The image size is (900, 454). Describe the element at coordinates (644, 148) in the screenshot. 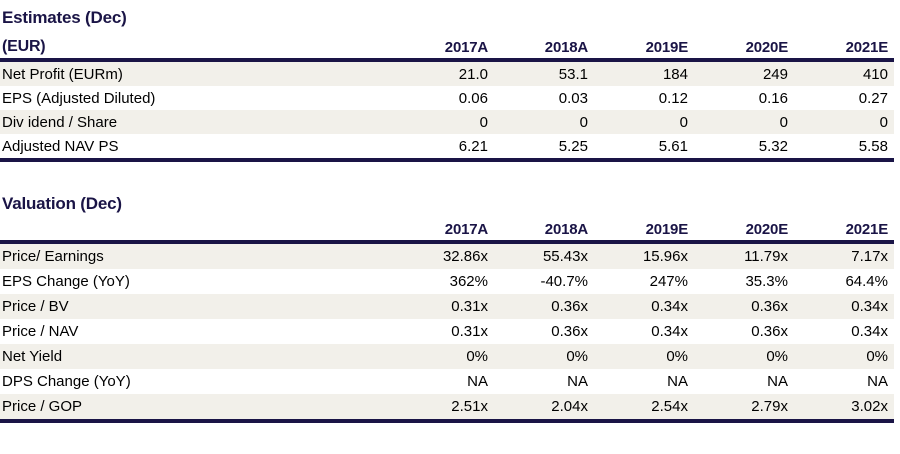

I see `cell-value: 5.61` at that location.